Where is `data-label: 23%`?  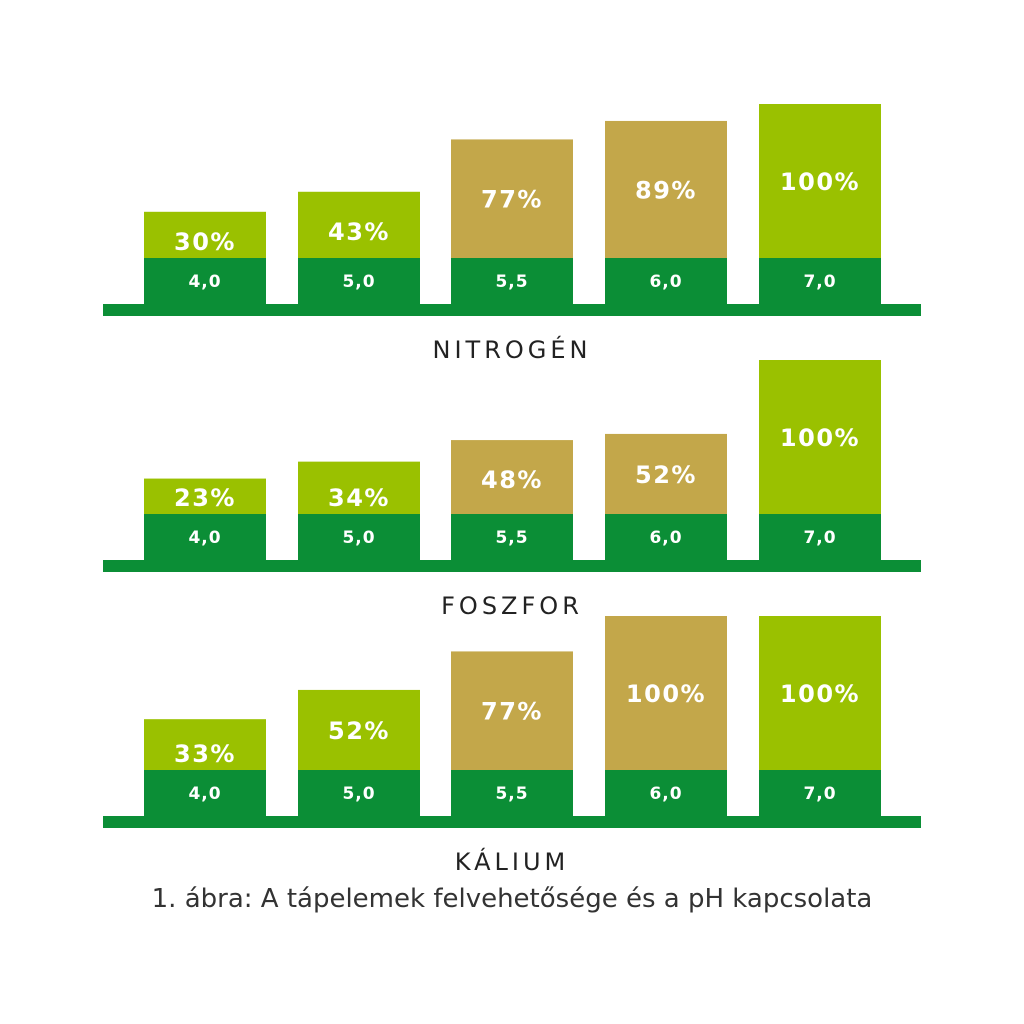
data-label: 23% is located at coordinates (205, 498).